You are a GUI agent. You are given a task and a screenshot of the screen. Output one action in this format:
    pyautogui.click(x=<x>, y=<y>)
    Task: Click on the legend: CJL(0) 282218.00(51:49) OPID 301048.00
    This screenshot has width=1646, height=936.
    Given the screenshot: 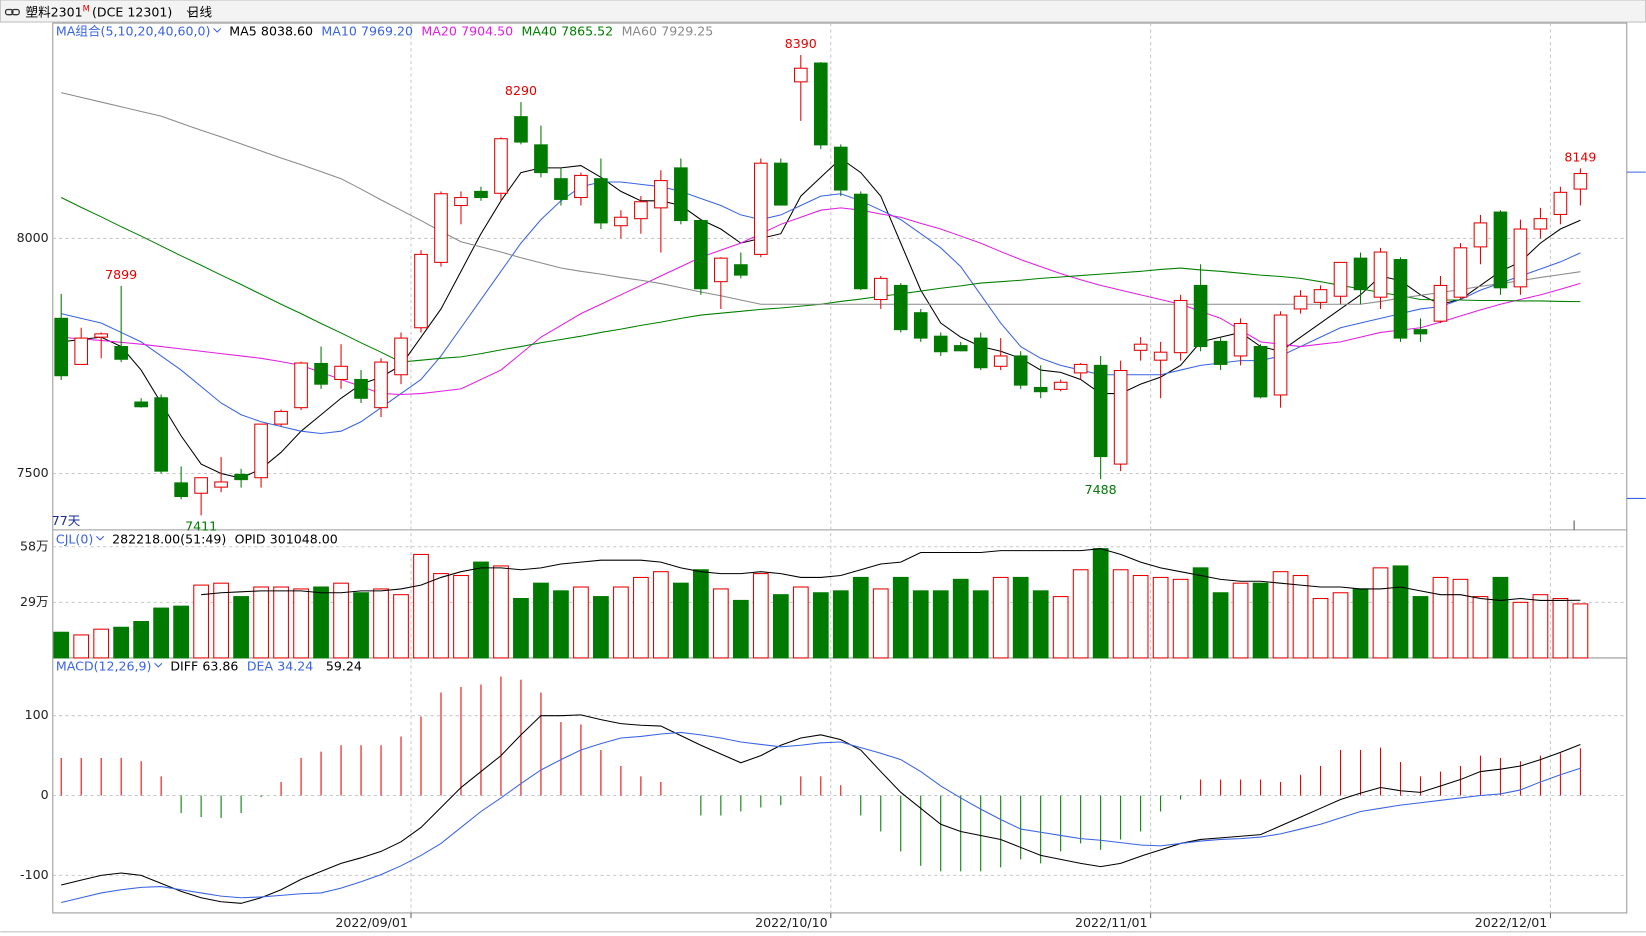 What is the action you would take?
    pyautogui.click(x=197, y=538)
    